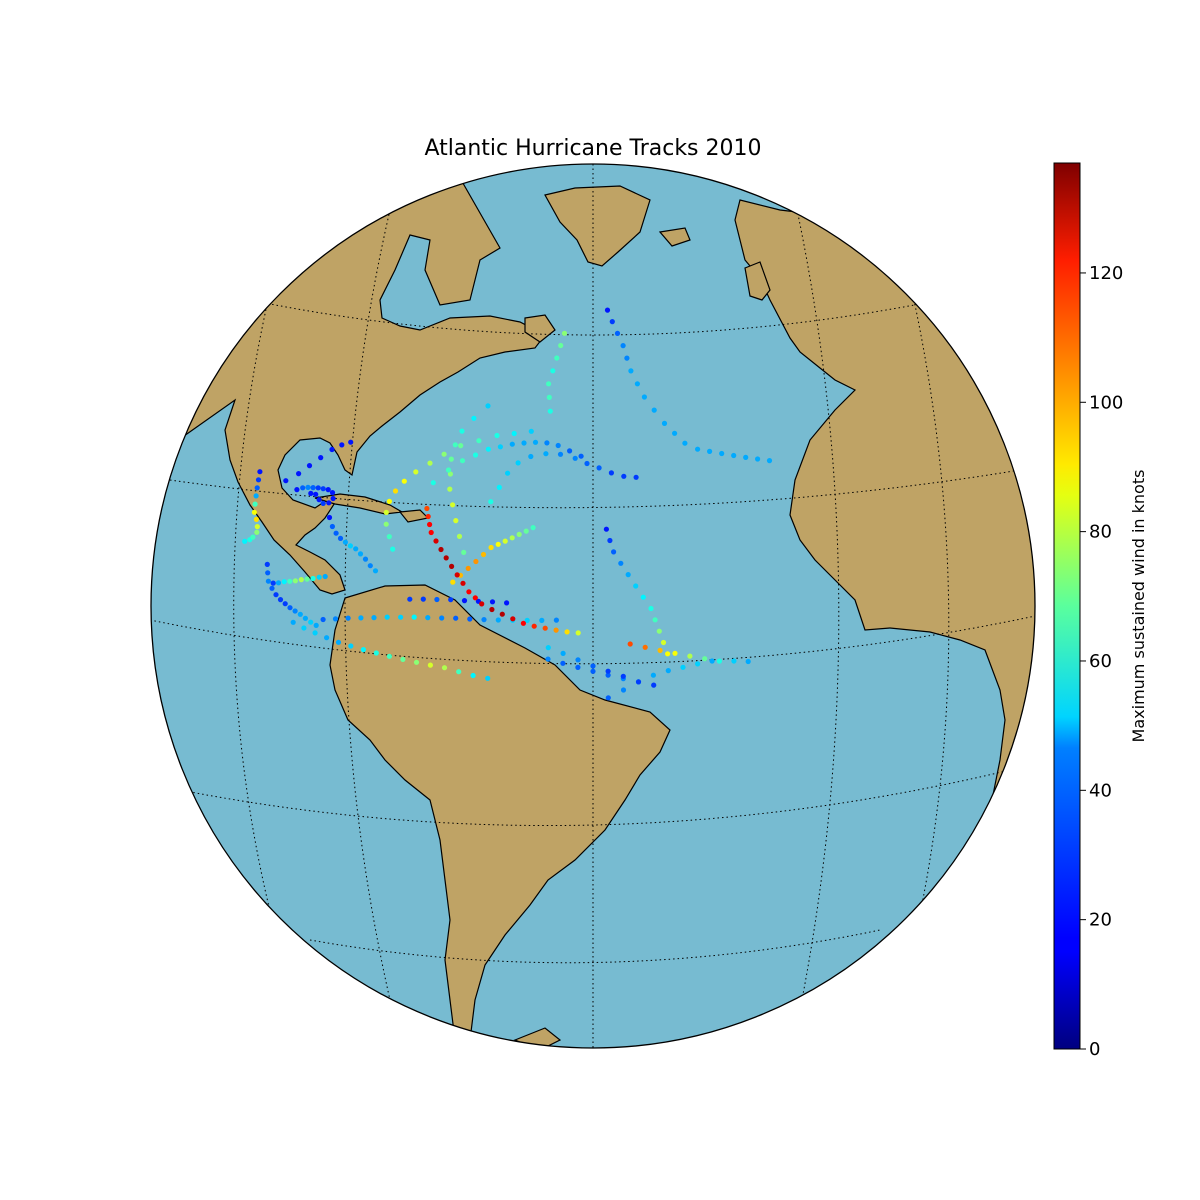 The width and height of the screenshot is (1200, 1200). What do you see at coordinates (1106, 273) in the screenshot?
I see `colorbar-tick-label: 120` at bounding box center [1106, 273].